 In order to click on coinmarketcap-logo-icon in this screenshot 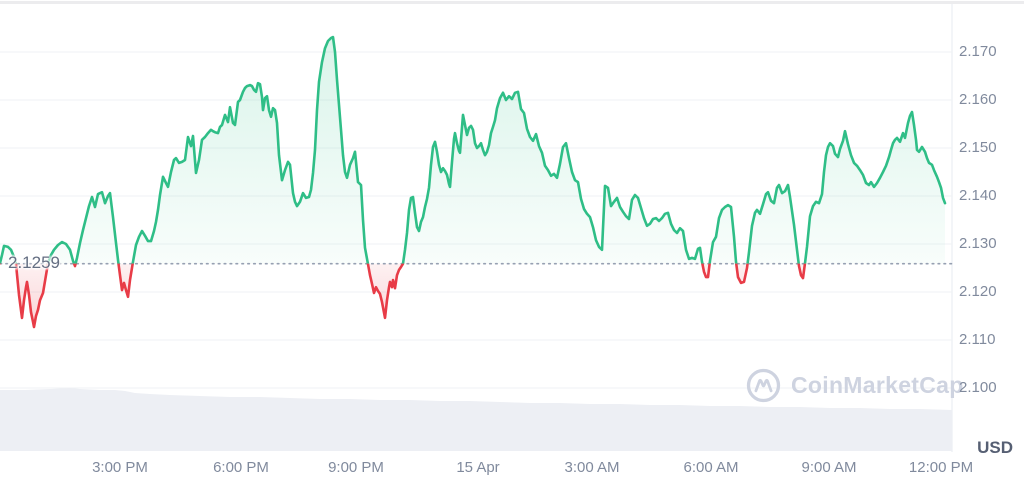, I will do `click(763, 385)`.